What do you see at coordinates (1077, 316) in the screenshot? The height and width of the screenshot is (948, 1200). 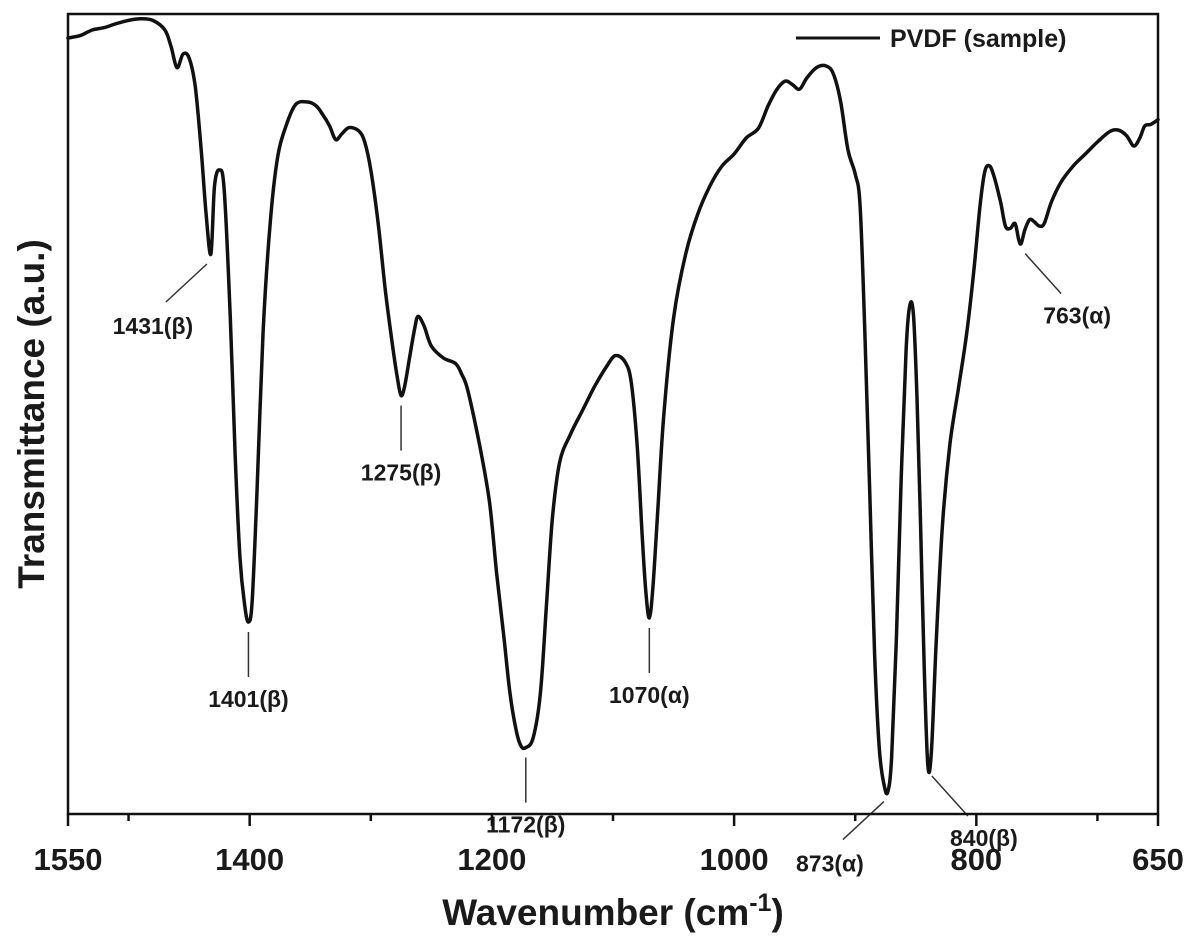 I see `peak-label: 763(α)` at bounding box center [1077, 316].